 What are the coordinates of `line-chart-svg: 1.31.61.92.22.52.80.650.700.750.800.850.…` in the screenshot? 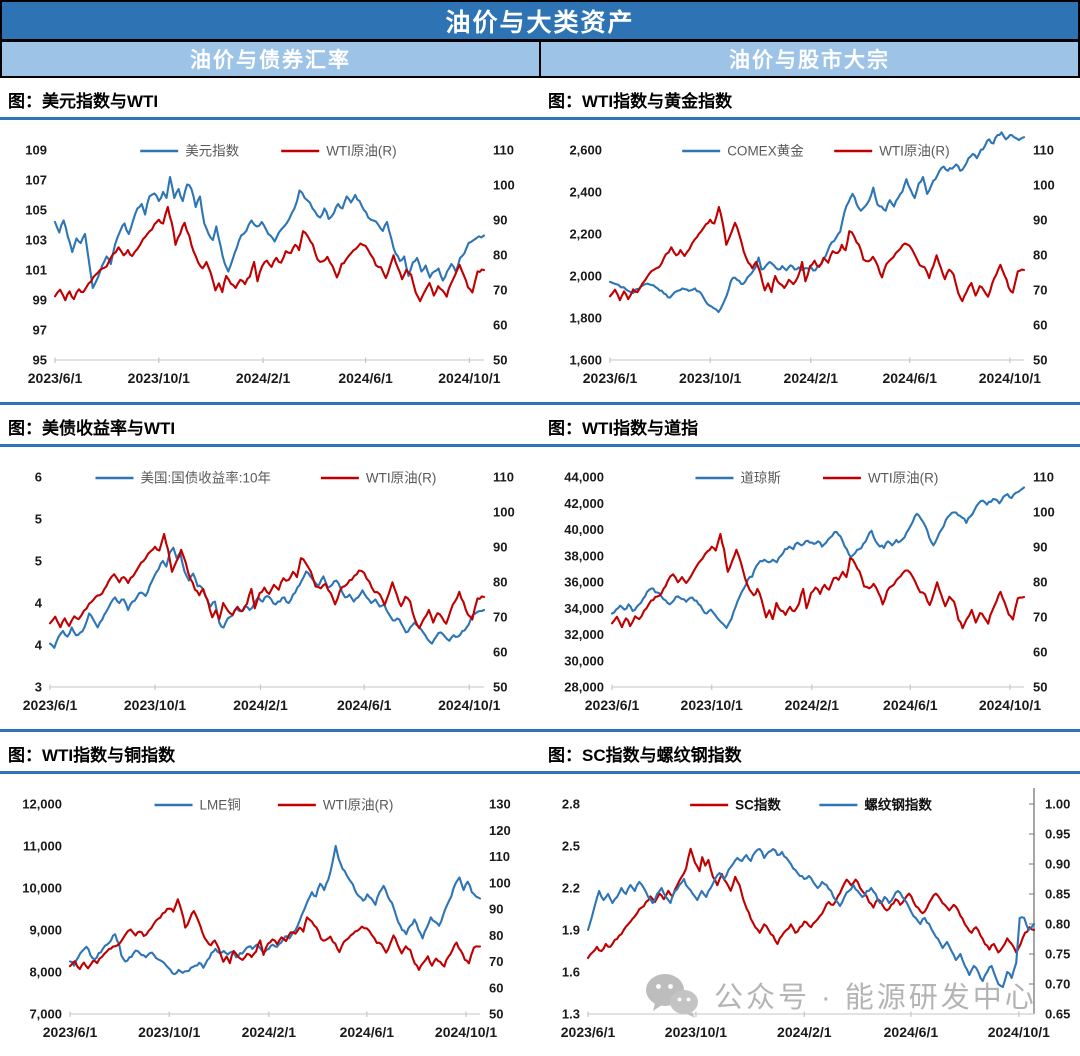 It's located at (815, 914).